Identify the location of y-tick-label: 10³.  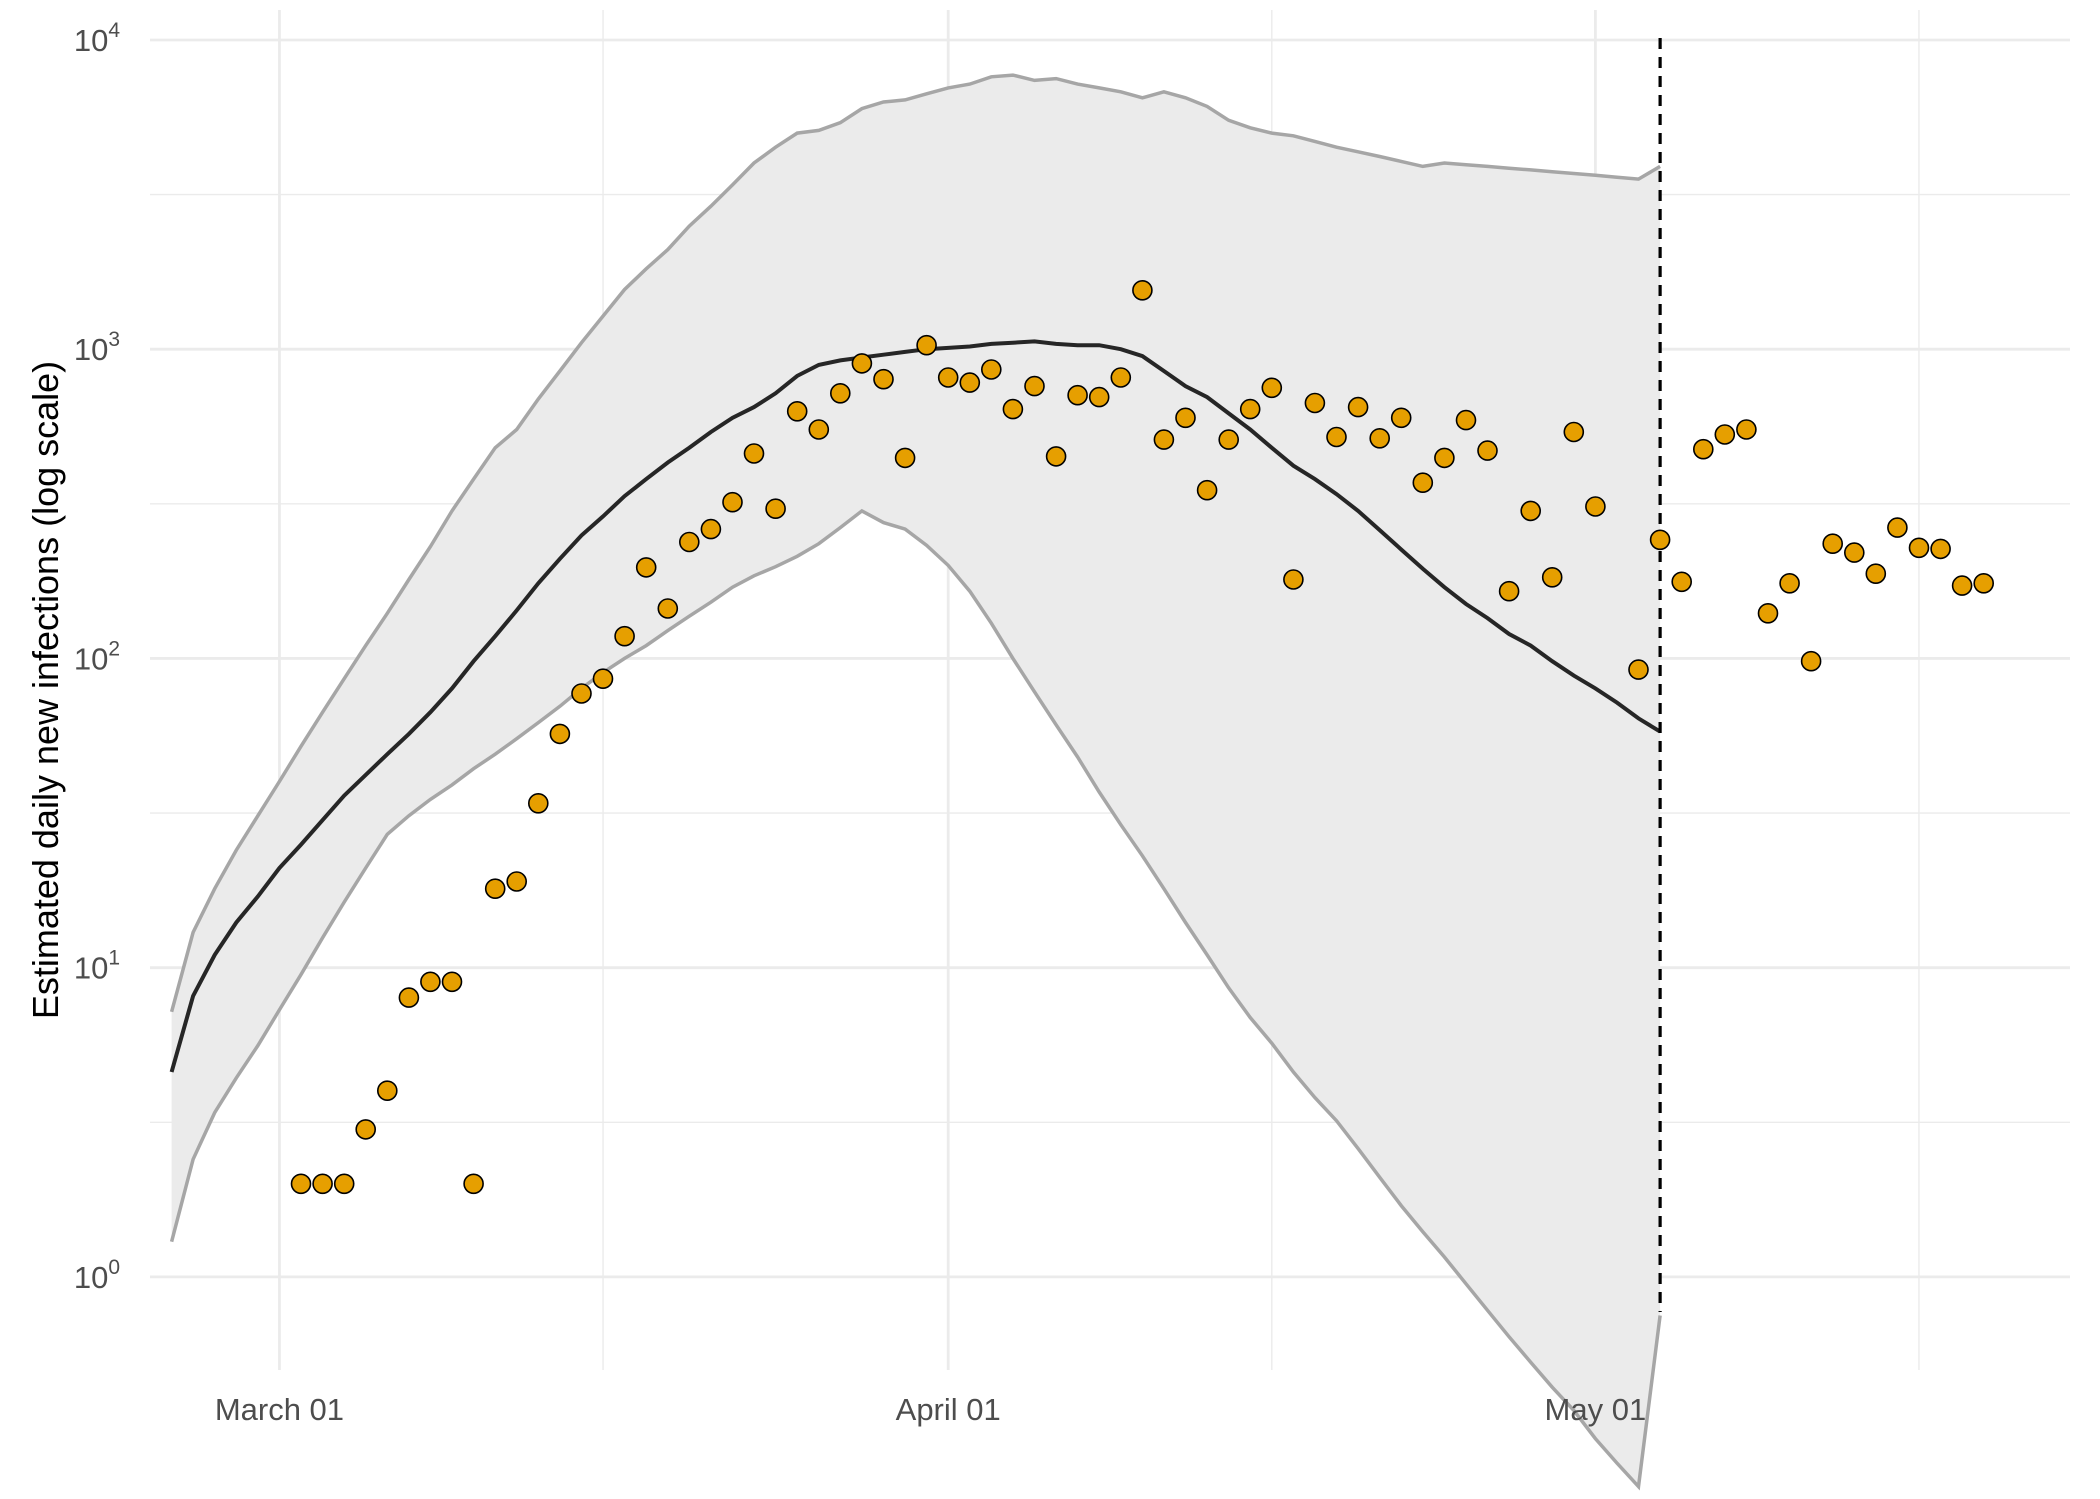
(97, 347).